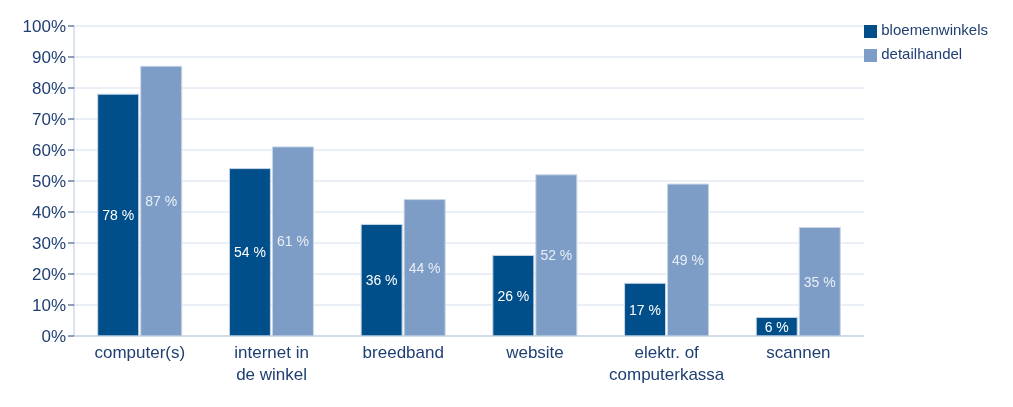 This screenshot has height=407, width=1013. What do you see at coordinates (513, 295) in the screenshot?
I see `data-label: 26 %` at bounding box center [513, 295].